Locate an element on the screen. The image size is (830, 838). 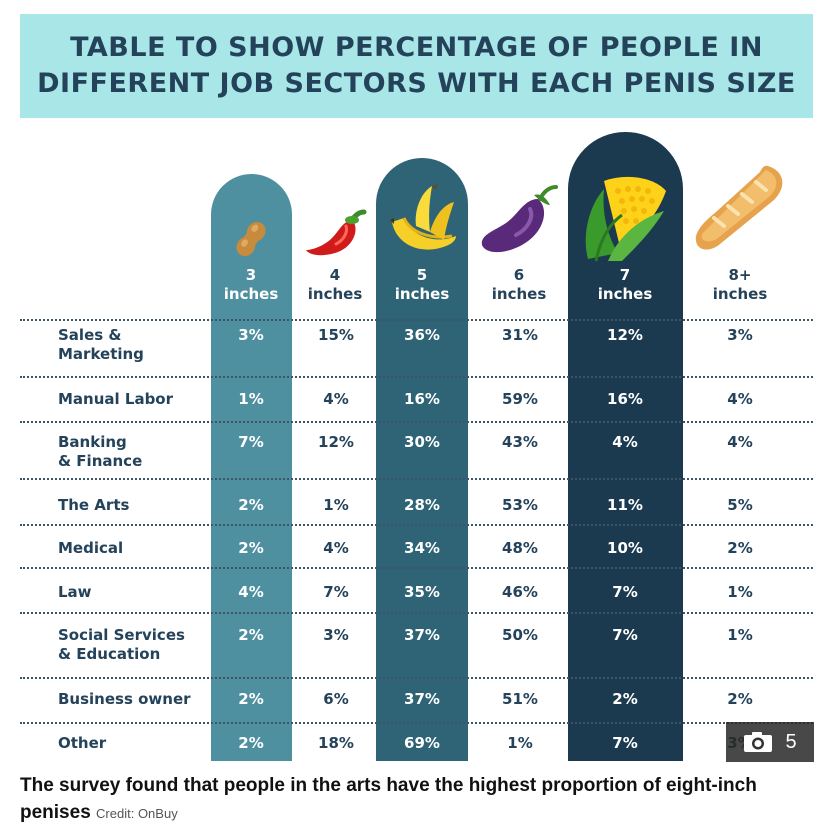
row-label: Medical is located at coordinates (90, 548).